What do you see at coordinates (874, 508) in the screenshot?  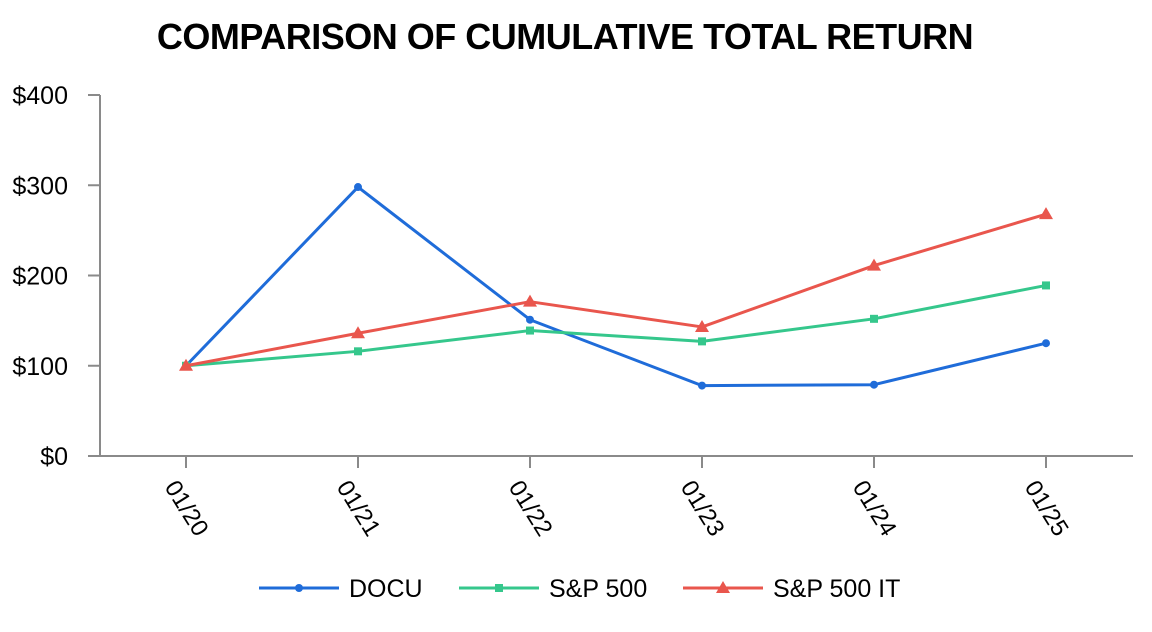 I see `x-tick-label: 01/24` at bounding box center [874, 508].